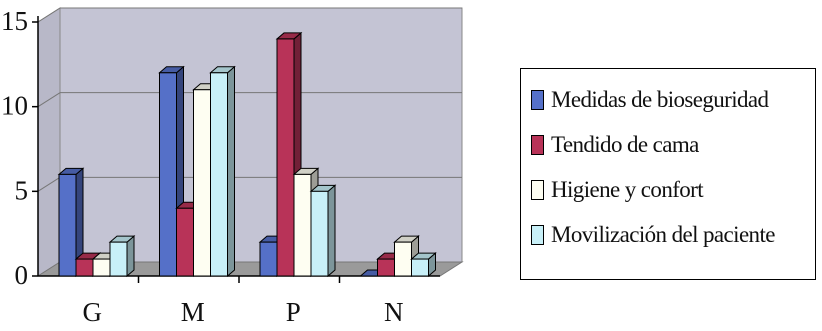 Image resolution: width=822 pixels, height=331 pixels. What do you see at coordinates (14, 106) in the screenshot?
I see `y-tick-label: 10` at bounding box center [14, 106].